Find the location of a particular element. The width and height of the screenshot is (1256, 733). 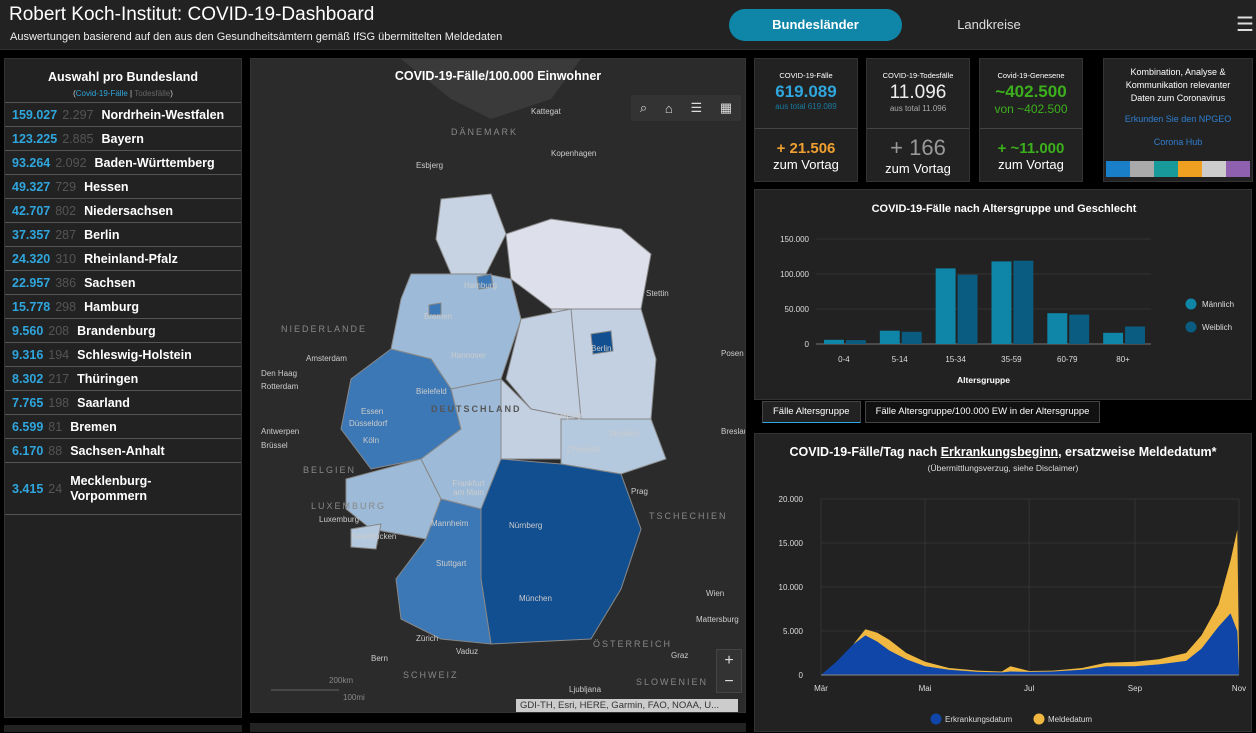

city-label: Berlin is located at coordinates (601, 348).